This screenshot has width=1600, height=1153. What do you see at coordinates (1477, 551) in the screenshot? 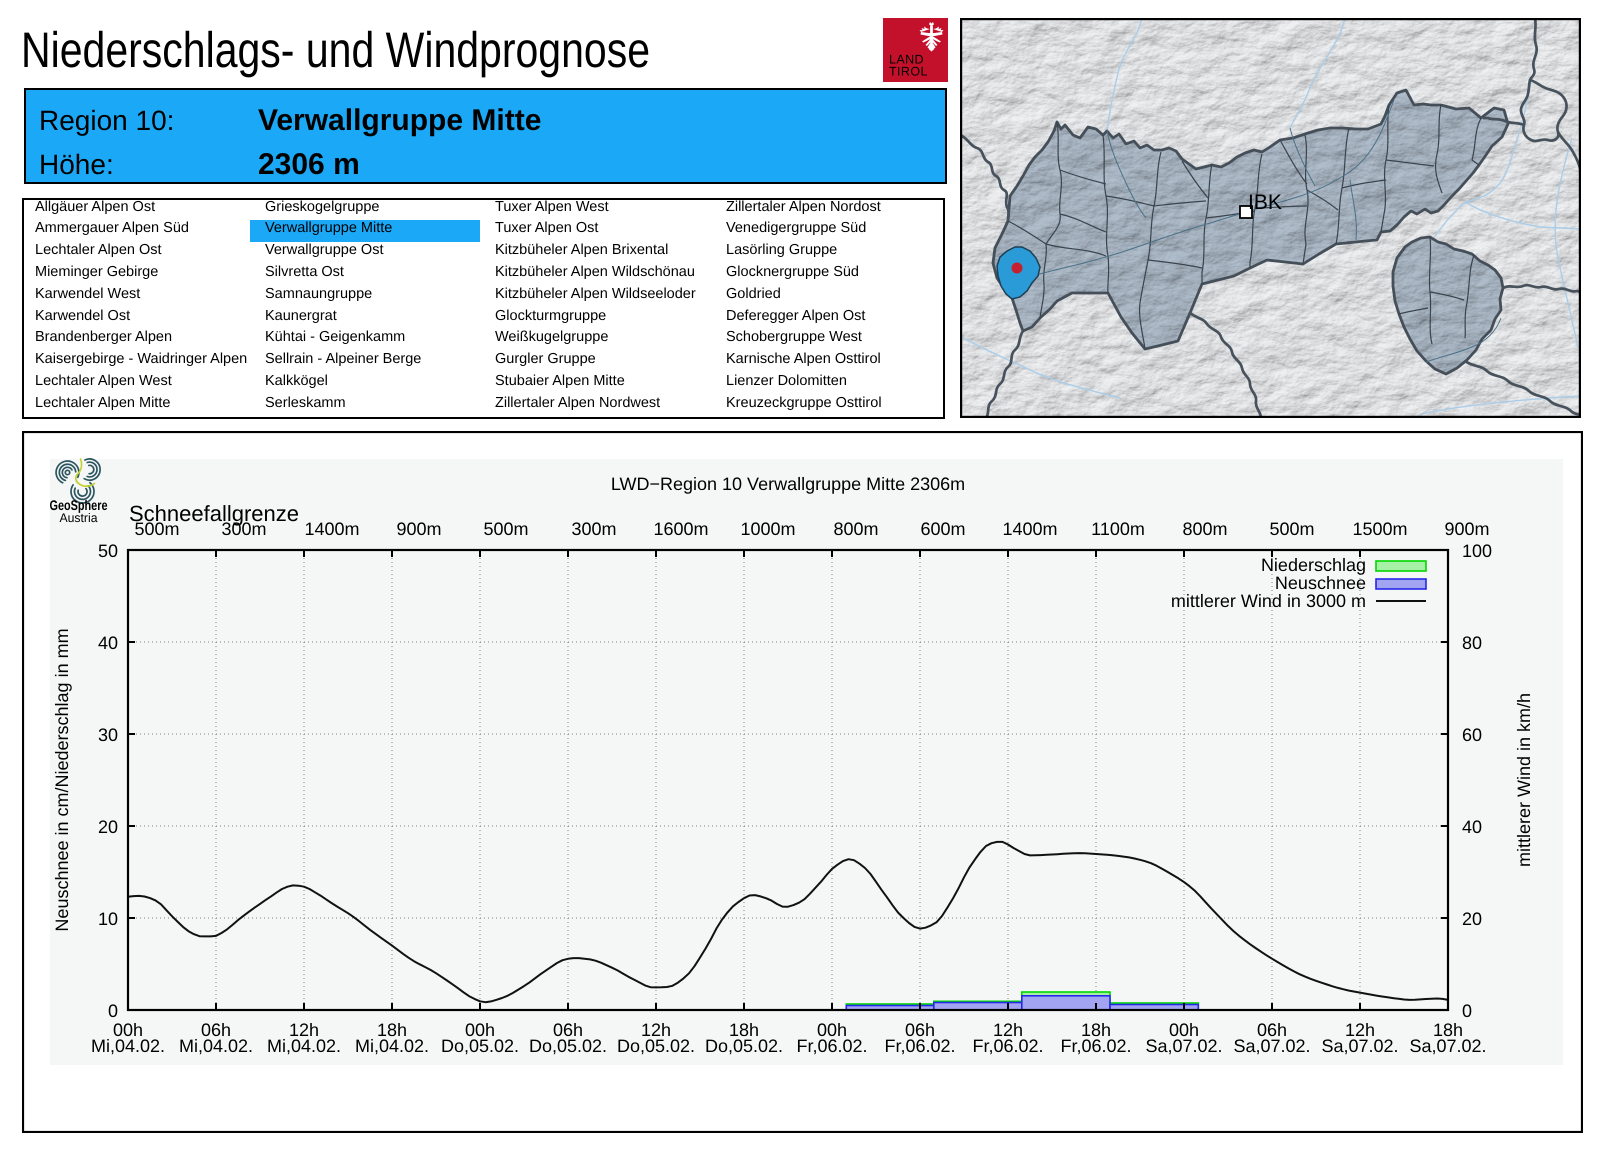
I see `svg-text: 100` at bounding box center [1477, 551].